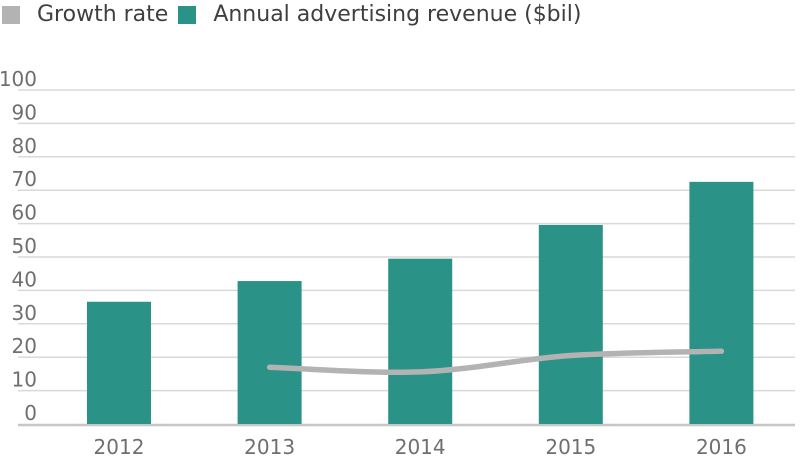 This screenshot has width=800, height=459. What do you see at coordinates (24, 380) in the screenshot?
I see `y-axis-tick-label: 10` at bounding box center [24, 380].